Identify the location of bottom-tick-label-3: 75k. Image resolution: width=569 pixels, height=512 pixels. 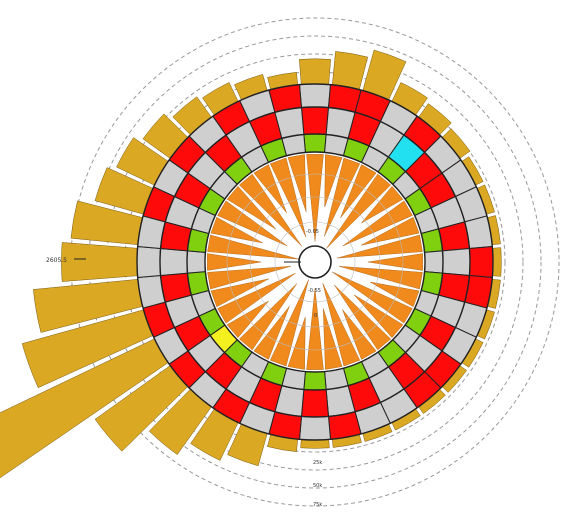
(317, 505).